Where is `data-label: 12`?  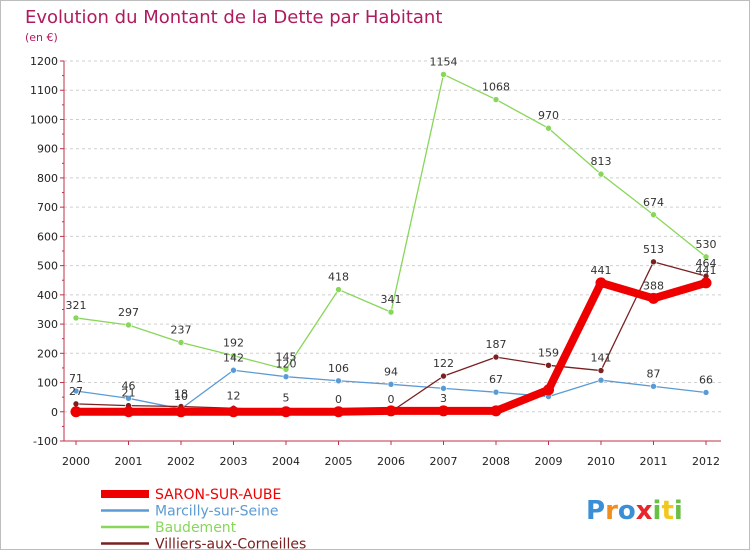
data-label: 12 is located at coordinates (234, 395).